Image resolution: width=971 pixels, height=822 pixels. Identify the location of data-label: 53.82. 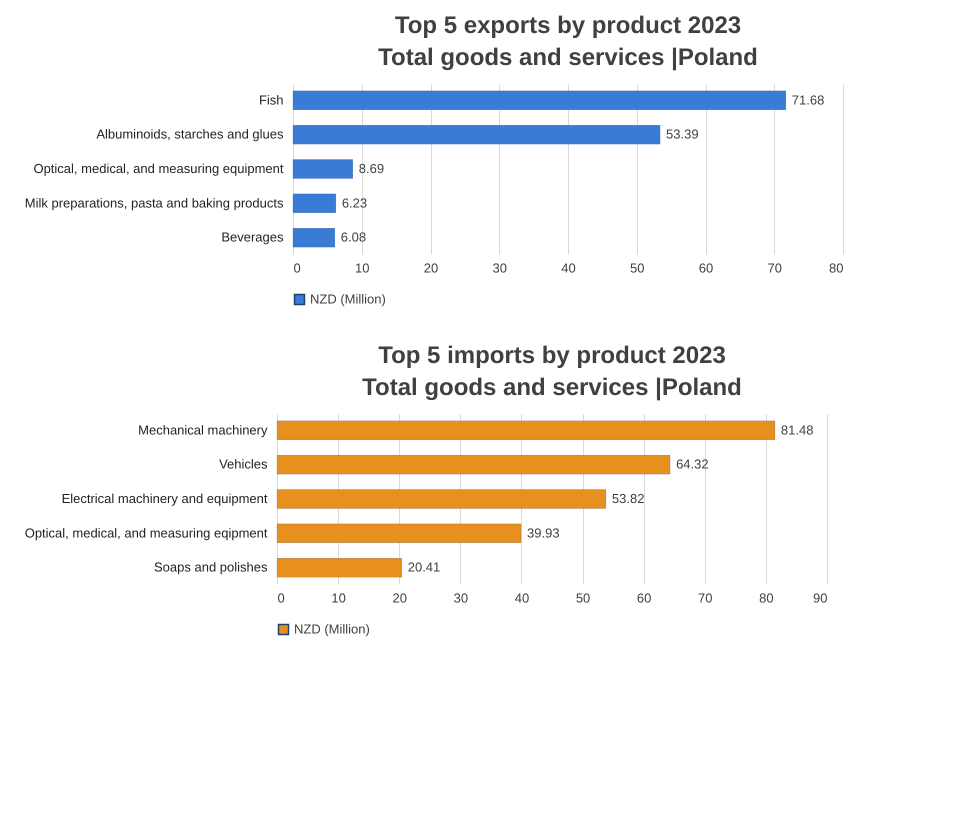
(628, 498).